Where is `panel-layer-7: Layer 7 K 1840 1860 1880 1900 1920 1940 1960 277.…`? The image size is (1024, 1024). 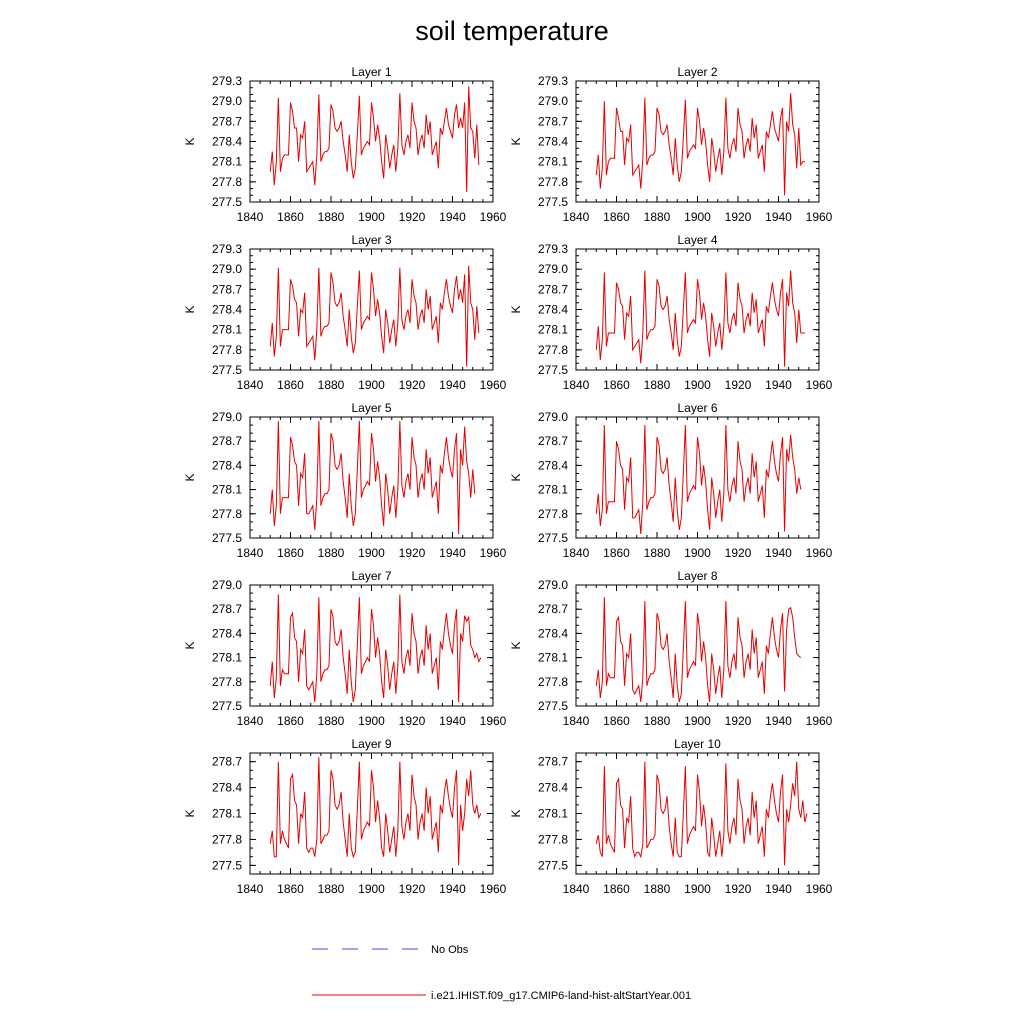 panel-layer-7: Layer 7 K 1840 1860 1880 1900 1920 1940 1960 277.… is located at coordinates (345, 648).